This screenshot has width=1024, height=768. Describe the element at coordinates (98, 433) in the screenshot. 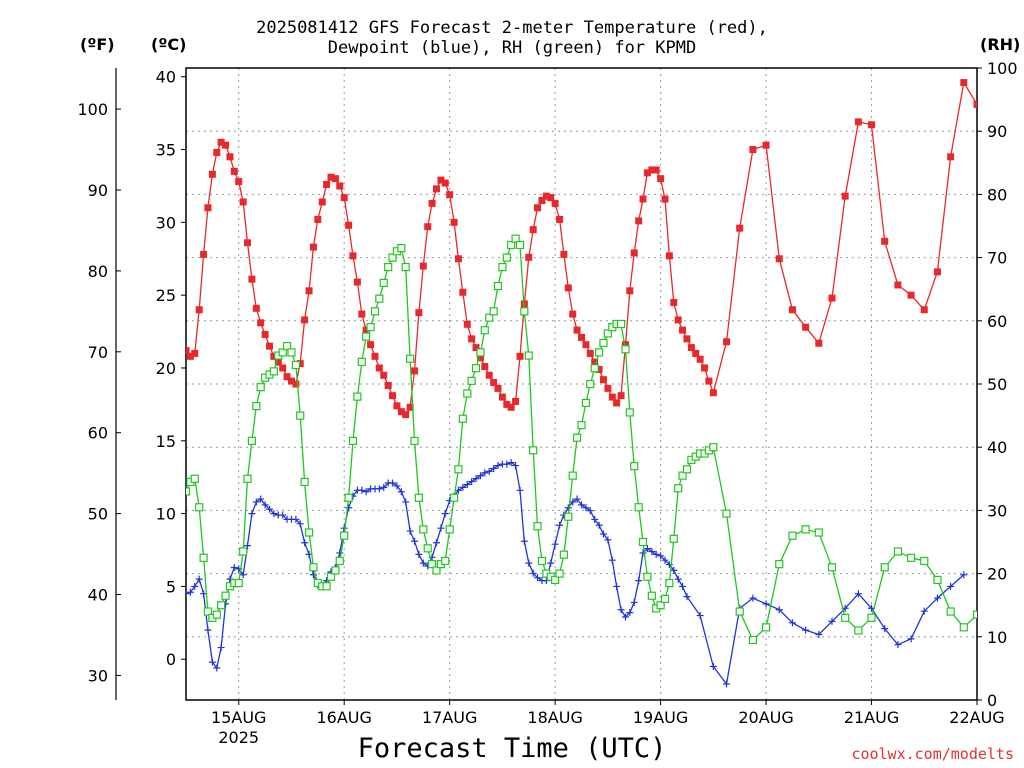

I see `fahrenheit-tick-label: 60` at that location.